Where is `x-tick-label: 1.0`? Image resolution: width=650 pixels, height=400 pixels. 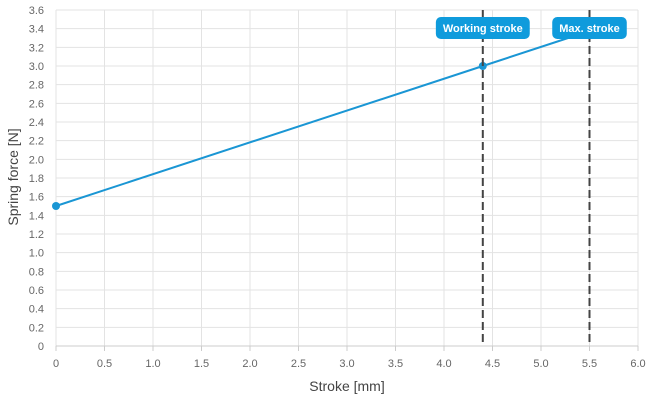
x-tick-label: 1.0 is located at coordinates (152, 364).